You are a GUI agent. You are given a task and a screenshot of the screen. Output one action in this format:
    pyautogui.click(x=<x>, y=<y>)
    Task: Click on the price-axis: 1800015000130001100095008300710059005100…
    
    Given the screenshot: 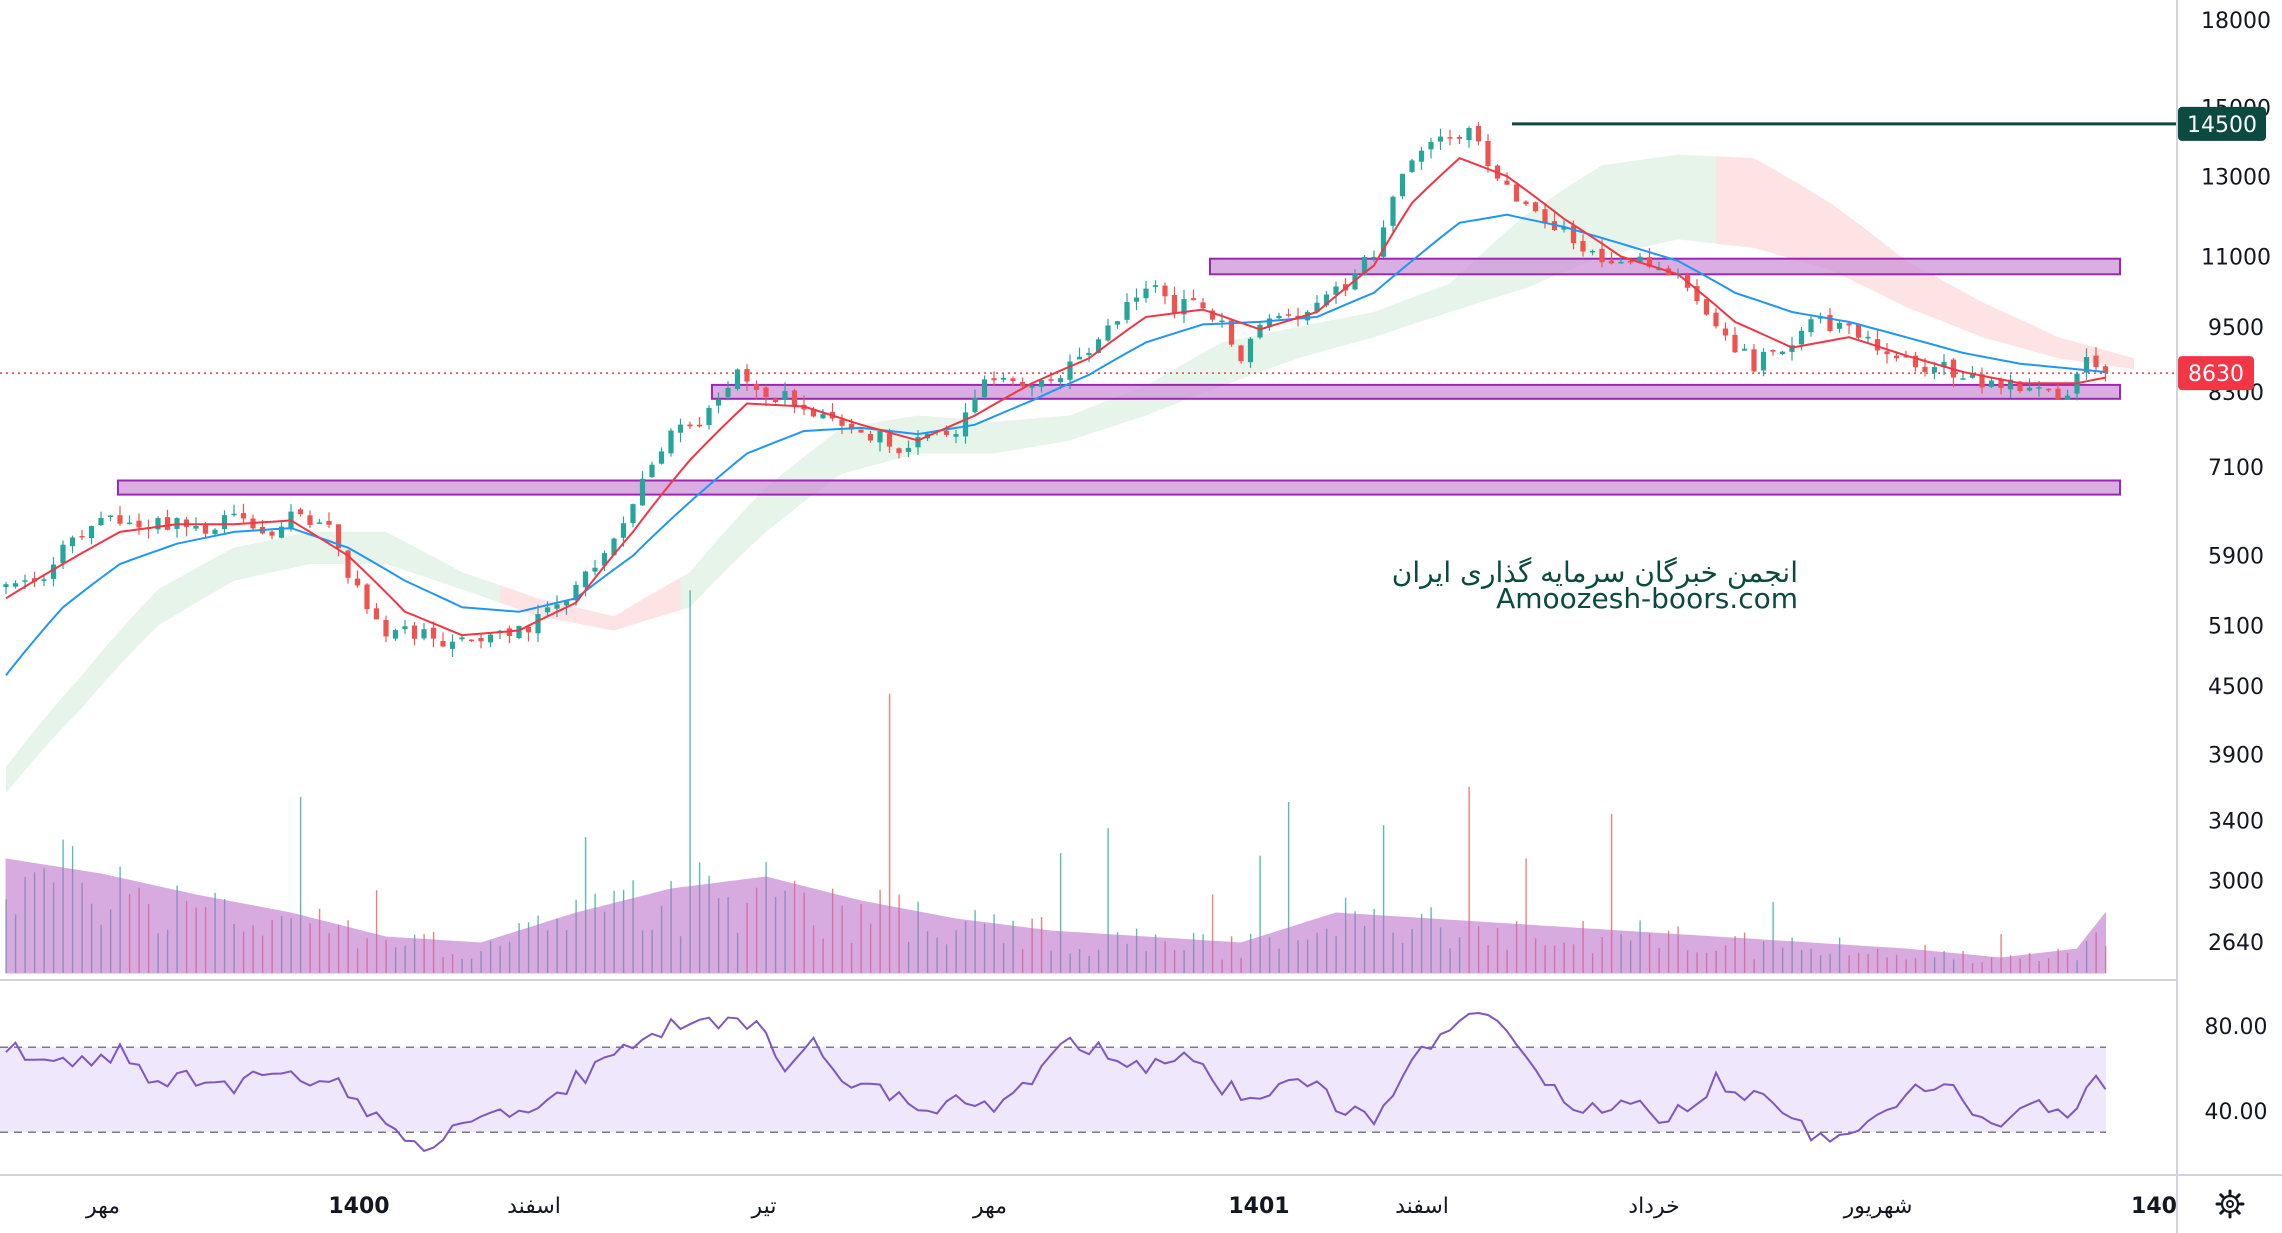 What is the action you would take?
    pyautogui.click(x=2236, y=482)
    